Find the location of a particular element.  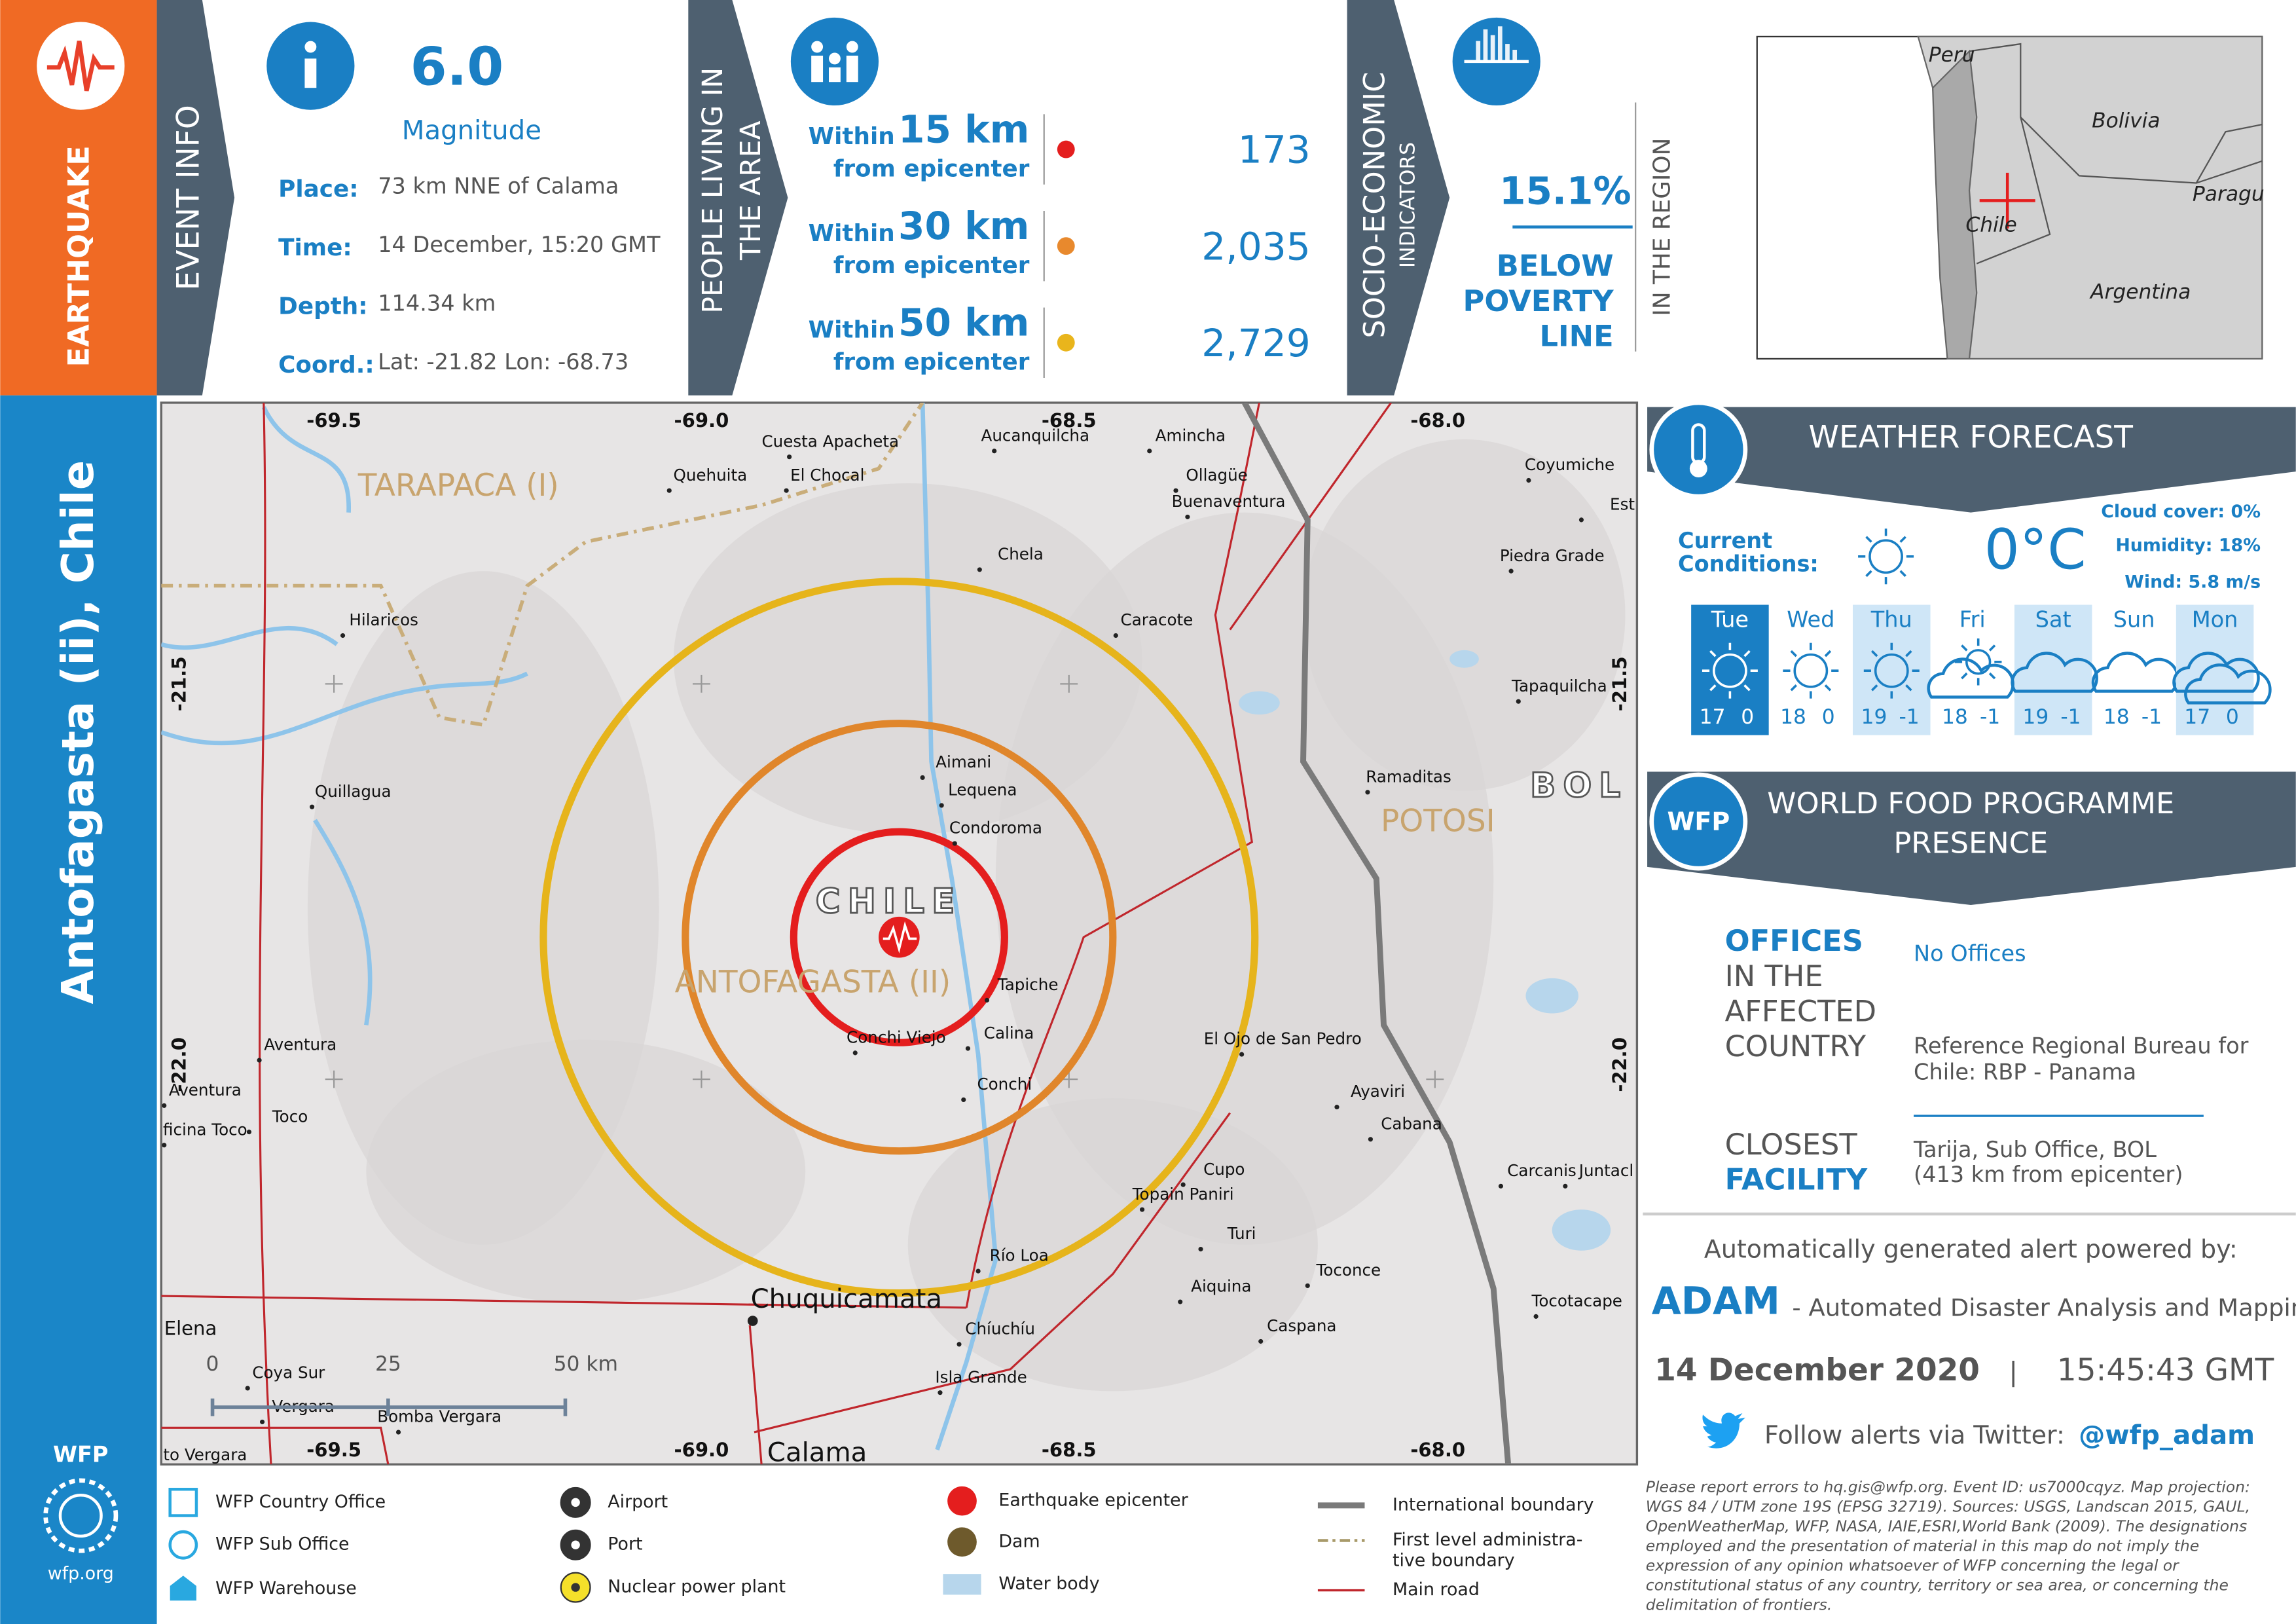

inset-label: Bolivia is located at coordinates (2126, 121).